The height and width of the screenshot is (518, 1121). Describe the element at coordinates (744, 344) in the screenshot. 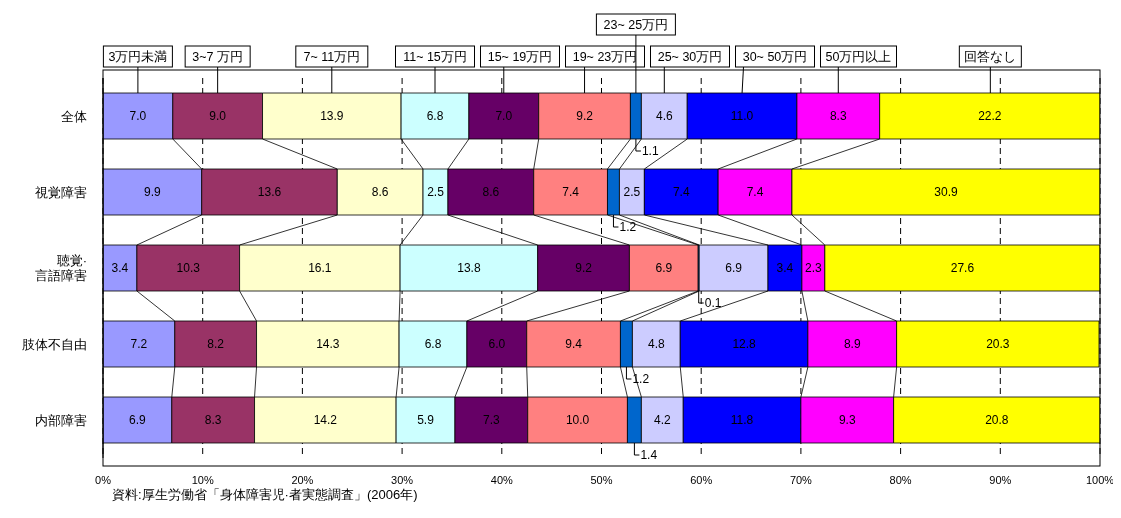

I see `data-label: 12.8` at that location.